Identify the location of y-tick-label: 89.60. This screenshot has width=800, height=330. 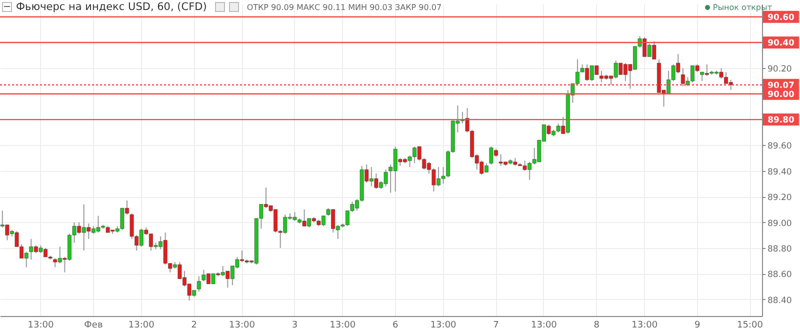
(780, 147).